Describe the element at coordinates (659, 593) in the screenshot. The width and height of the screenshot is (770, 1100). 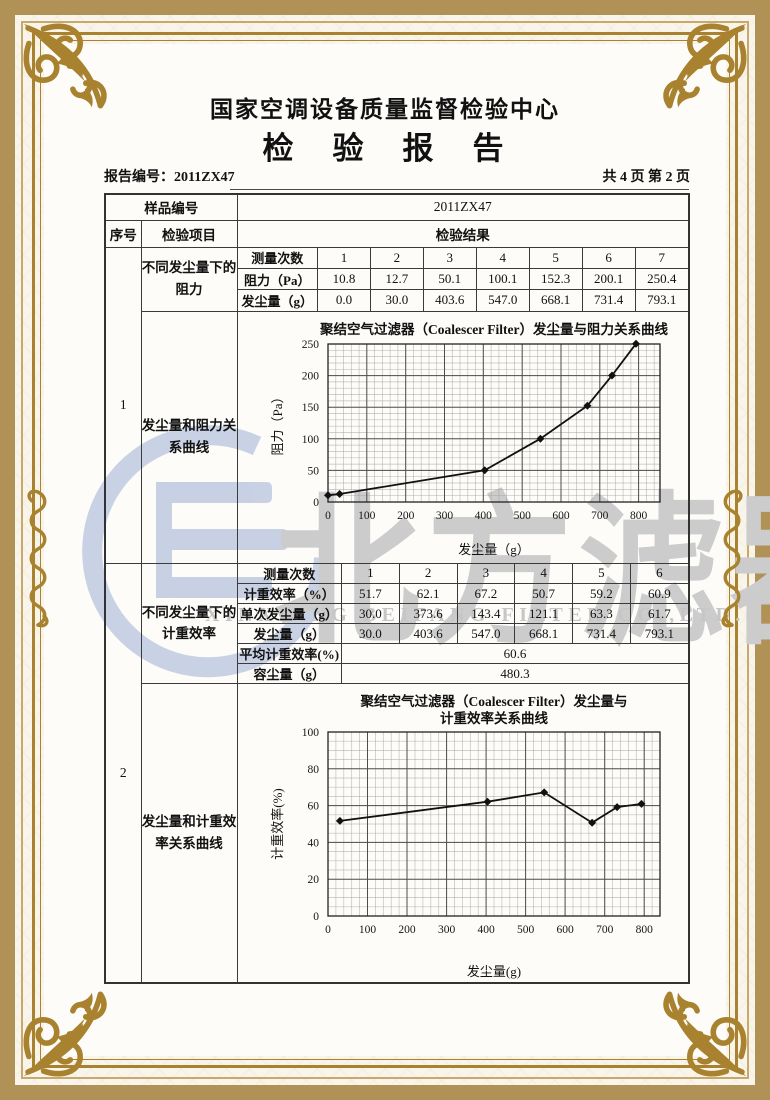
I see `table-cell: 60.9` at that location.